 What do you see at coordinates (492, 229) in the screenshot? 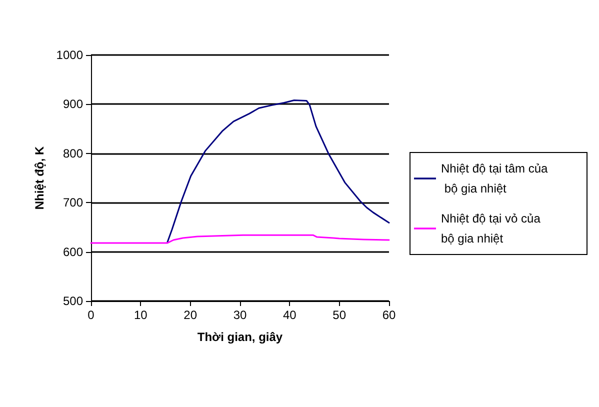
I see `legend-label: Nhiệt độ tại vỏ của bộ gia nhiệt` at bounding box center [492, 229].